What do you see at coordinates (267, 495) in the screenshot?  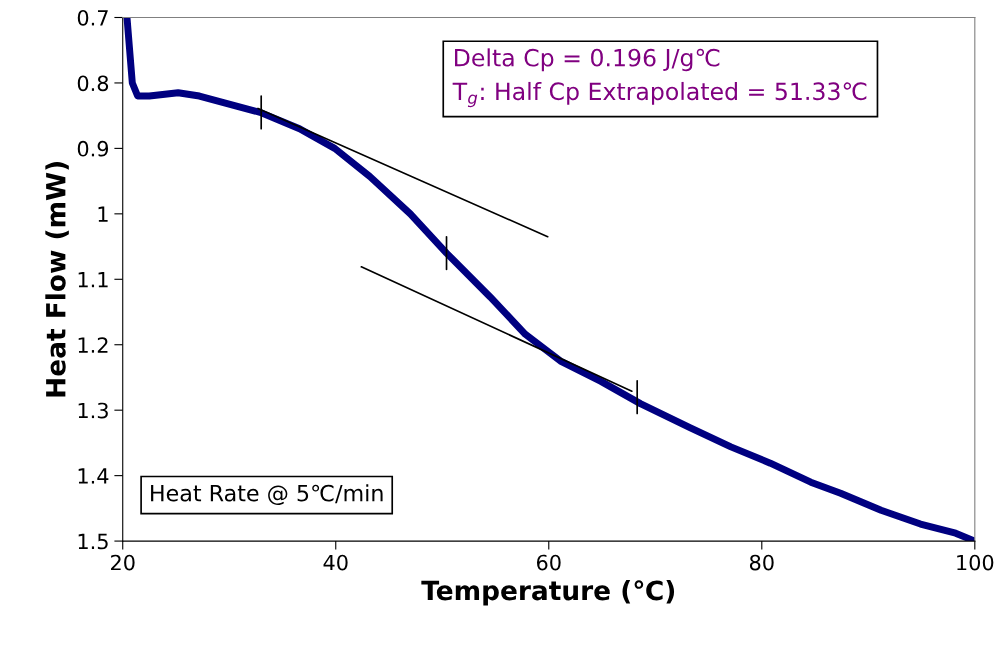 I see `annotation: Heat Rate @ 5℃/min` at bounding box center [267, 495].